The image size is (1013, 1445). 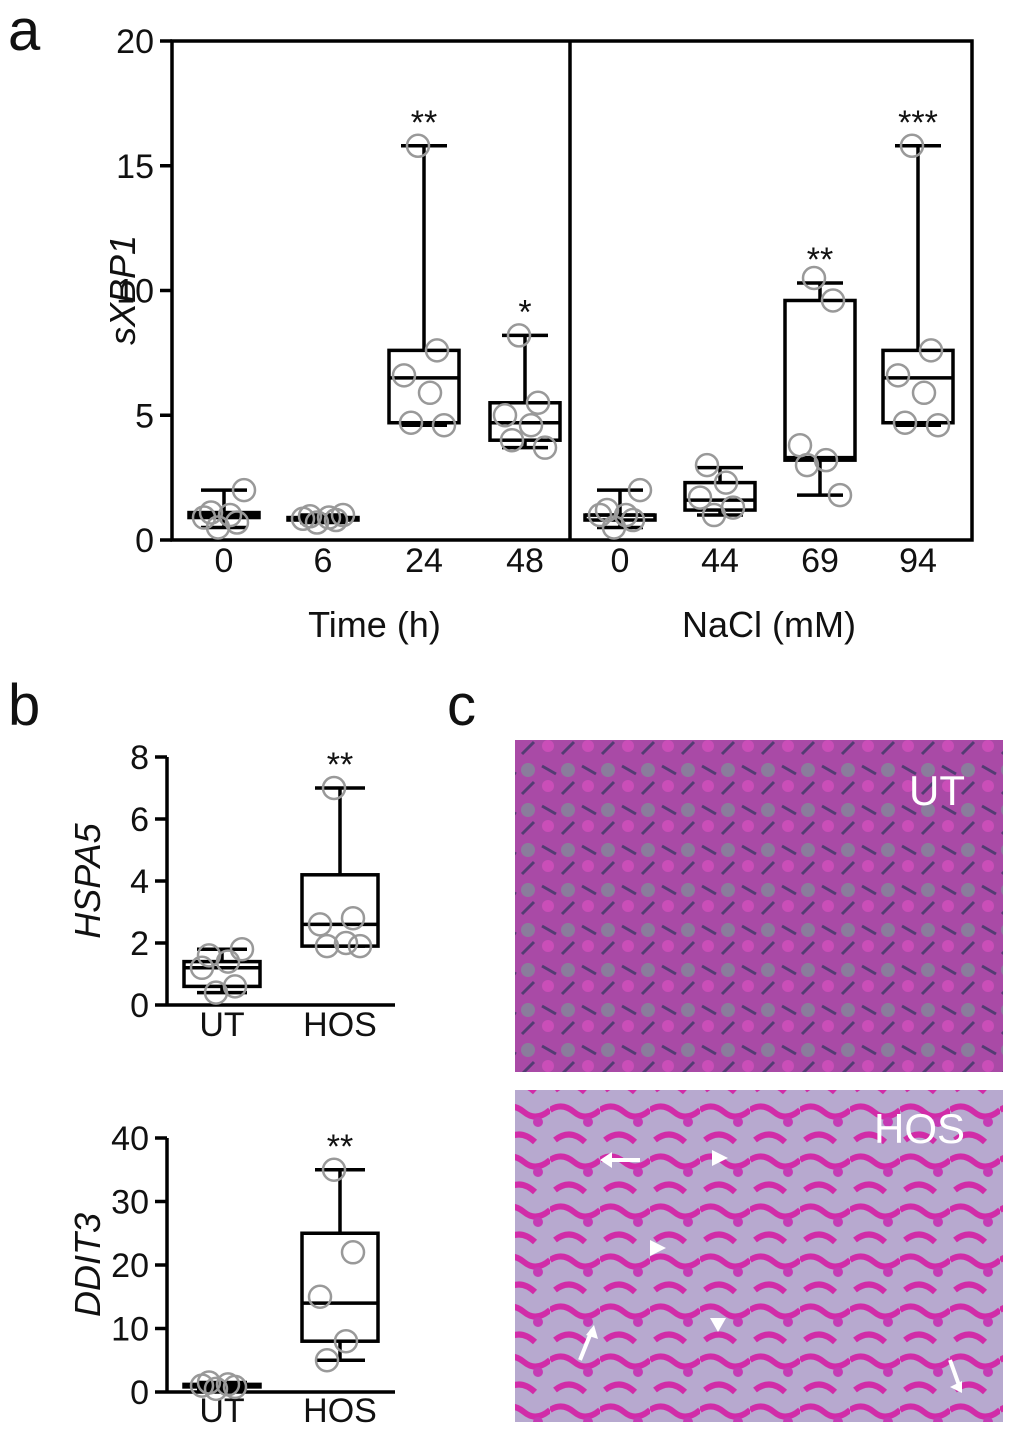 What do you see at coordinates (919, 1128) in the screenshot?
I see `micrograph-label: HOS` at bounding box center [919, 1128].